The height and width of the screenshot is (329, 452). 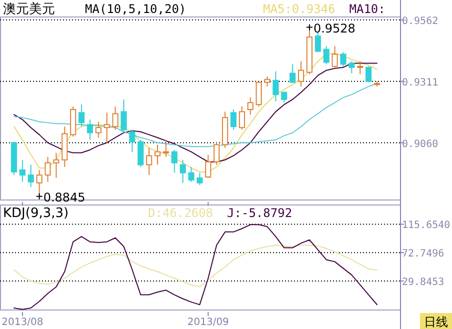 I want to click on y-tick-label: 115.6540, so click(x=426, y=226).